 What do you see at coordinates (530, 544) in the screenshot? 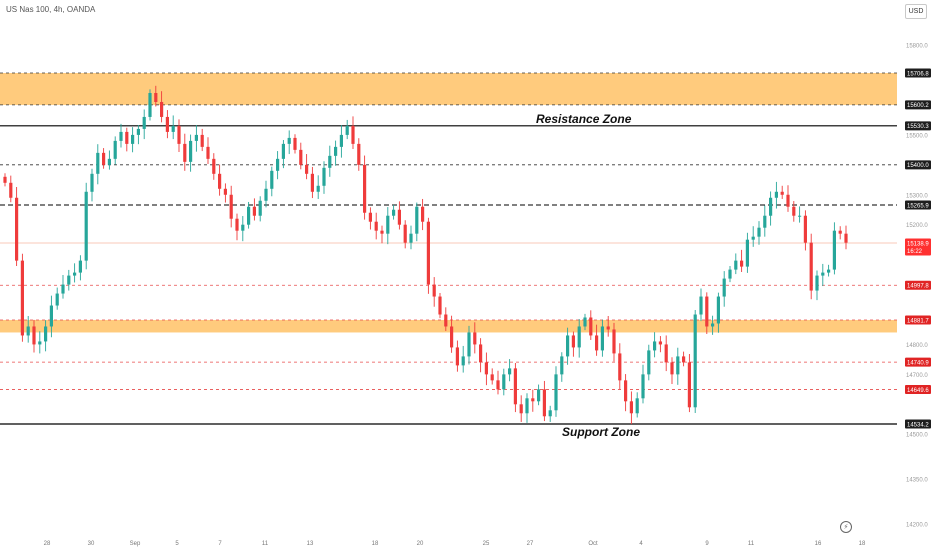
I see `x-tick-label: 27` at bounding box center [530, 544].